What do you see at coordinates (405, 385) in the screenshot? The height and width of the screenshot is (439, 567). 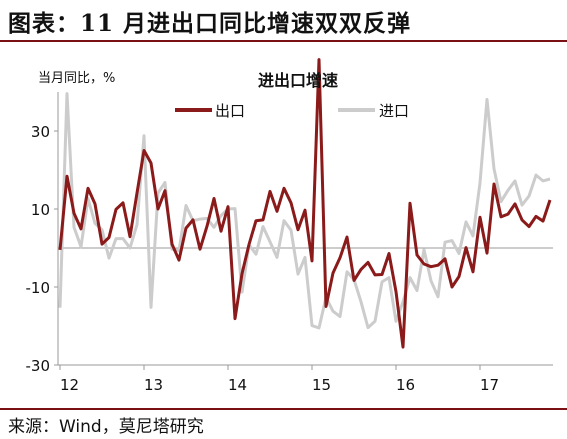 I see `x-tick-label: 16` at bounding box center [405, 385].